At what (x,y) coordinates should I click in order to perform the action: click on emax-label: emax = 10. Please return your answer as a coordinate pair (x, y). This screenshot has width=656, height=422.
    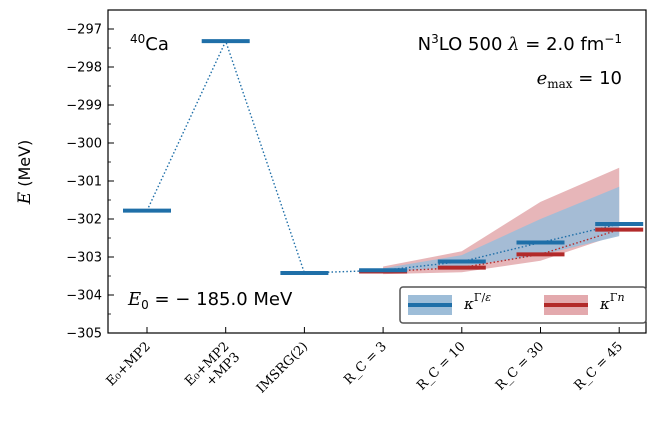
    Looking at the image, I should click on (579, 79).